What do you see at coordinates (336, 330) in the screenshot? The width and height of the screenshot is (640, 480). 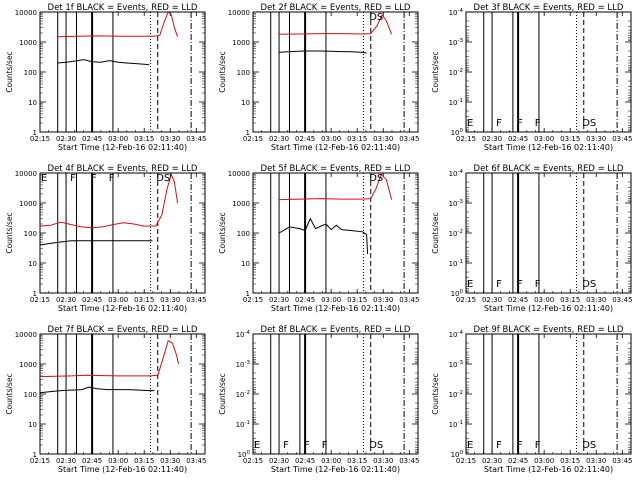 I see `chart-title: Det 8f BLACK = Events, RED = LLD` at bounding box center [336, 330].